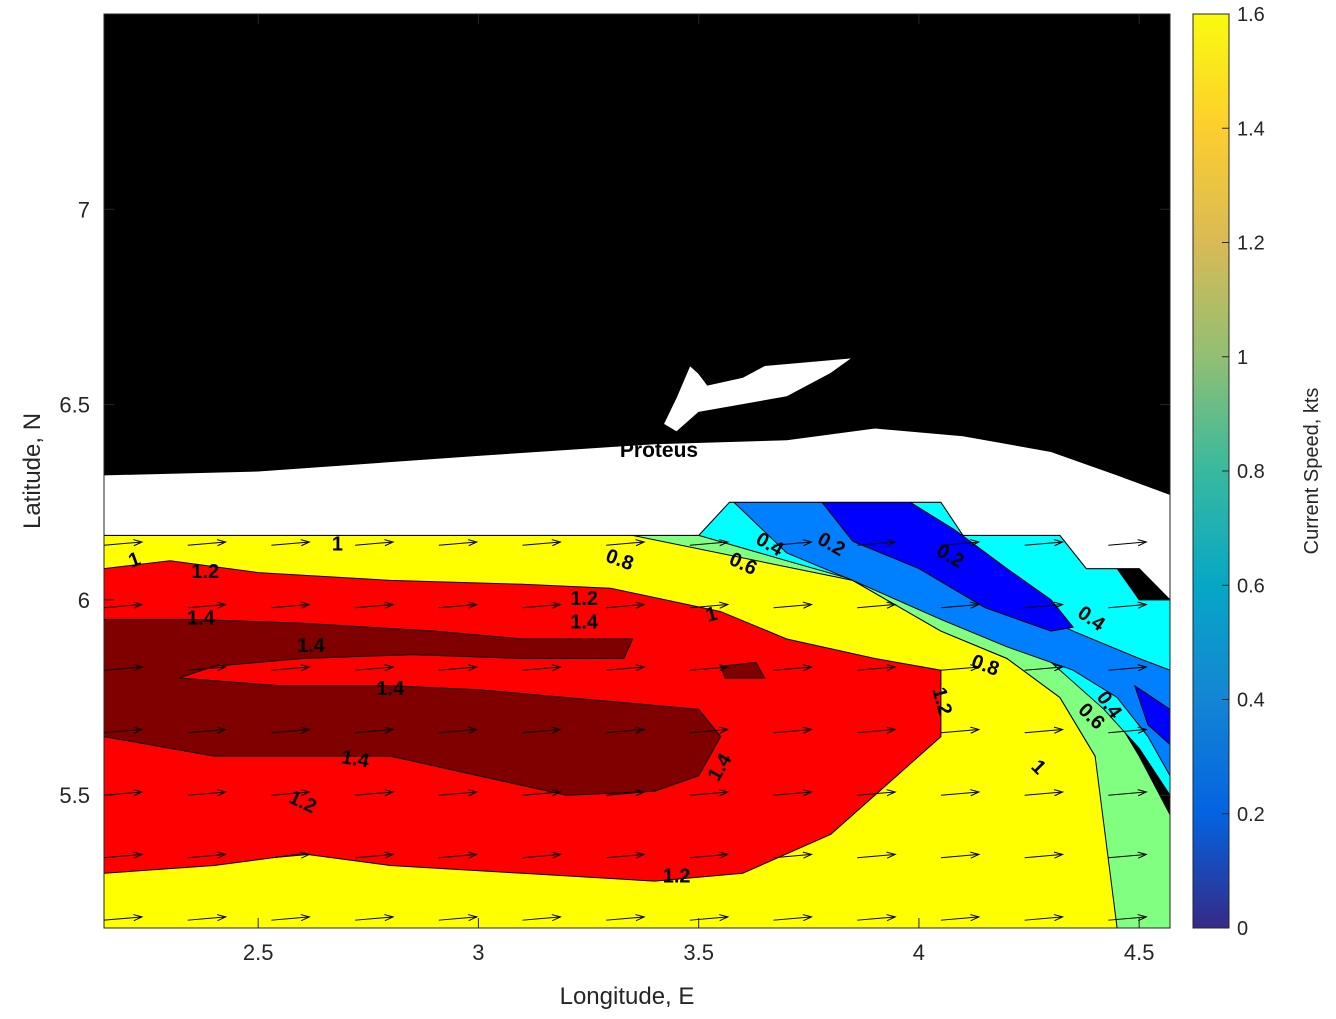 The image size is (1336, 1019). What do you see at coordinates (947, 566) in the screenshot?
I see `region-speed-0.2-0.4` at bounding box center [947, 566].